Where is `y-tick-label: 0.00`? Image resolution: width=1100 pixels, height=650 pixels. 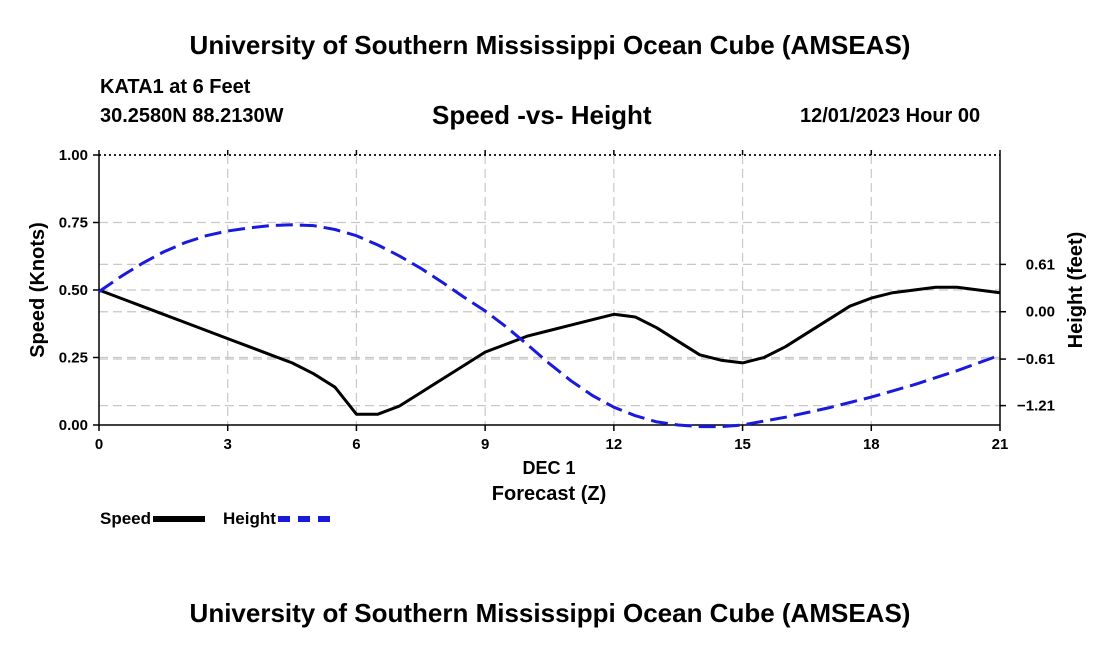
y-tick-label: 0.00 is located at coordinates (73, 425).